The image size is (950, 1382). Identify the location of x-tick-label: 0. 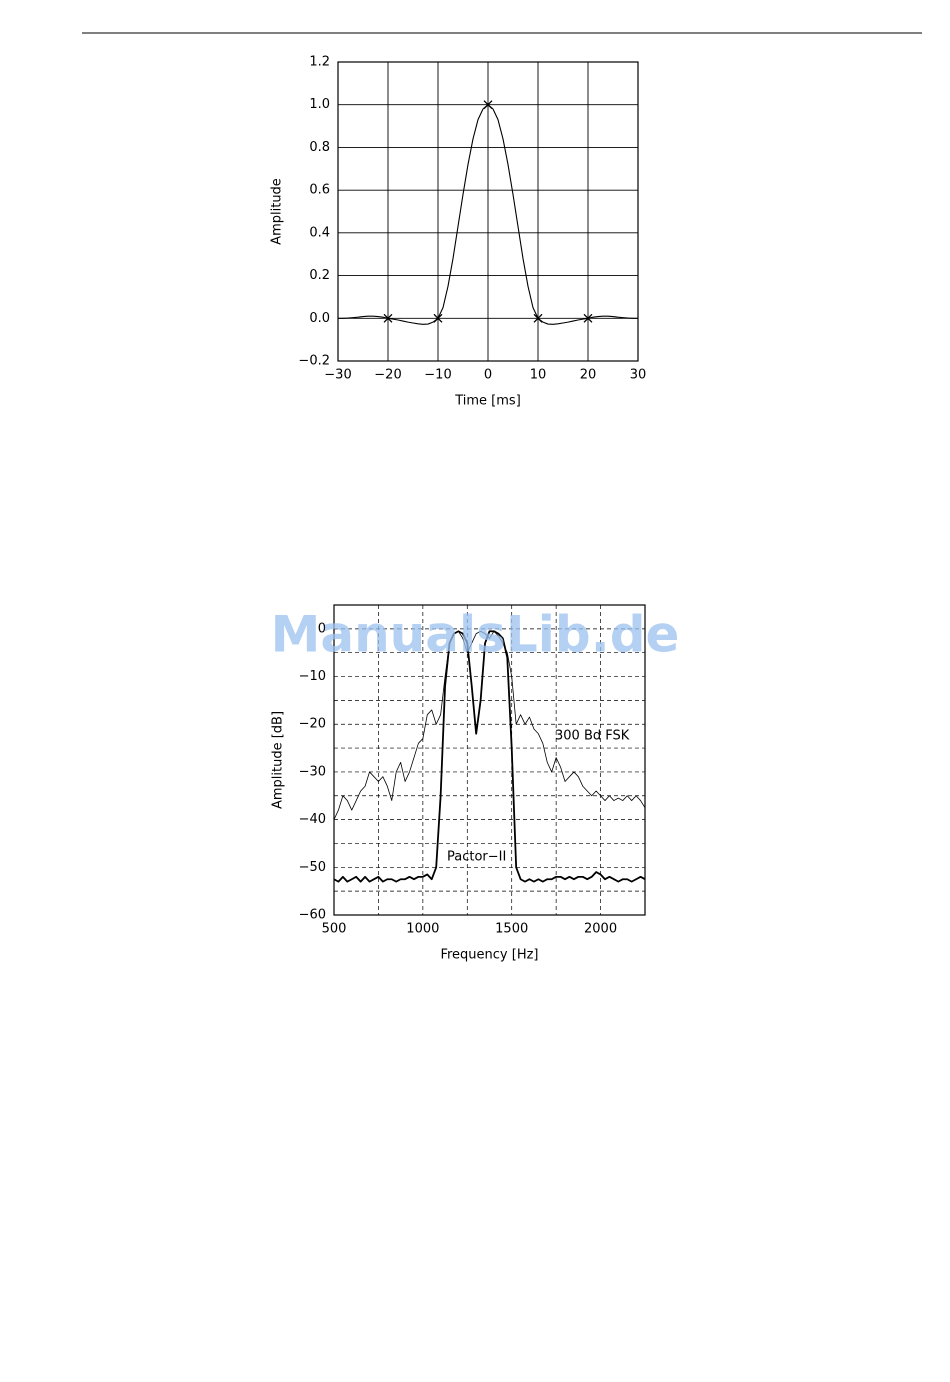
(488, 375).